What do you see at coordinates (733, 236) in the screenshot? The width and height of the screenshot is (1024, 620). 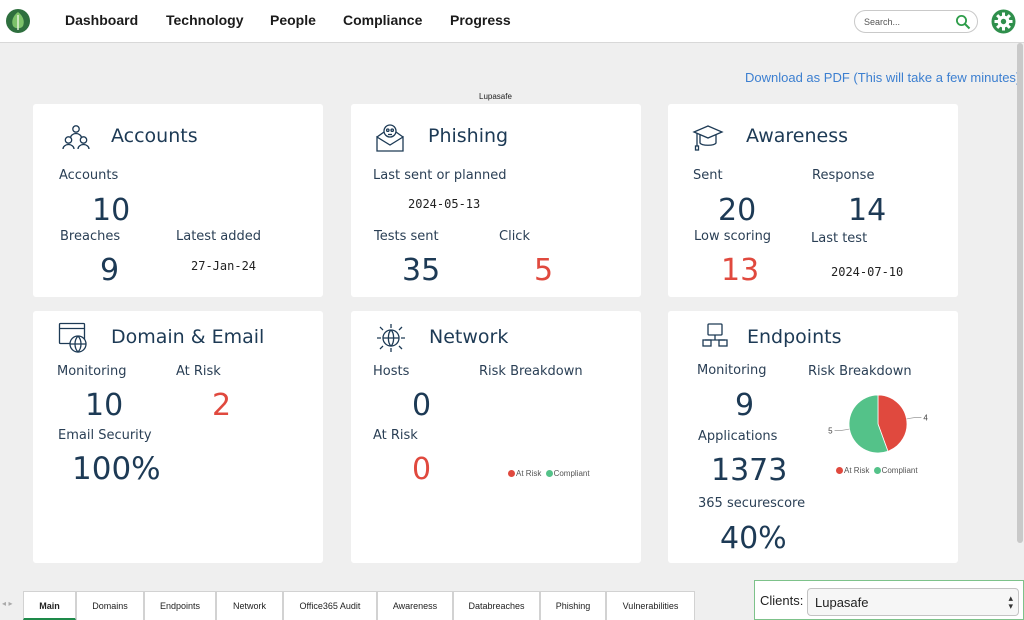 I see `low-scoring-label: Low scoring` at bounding box center [733, 236].